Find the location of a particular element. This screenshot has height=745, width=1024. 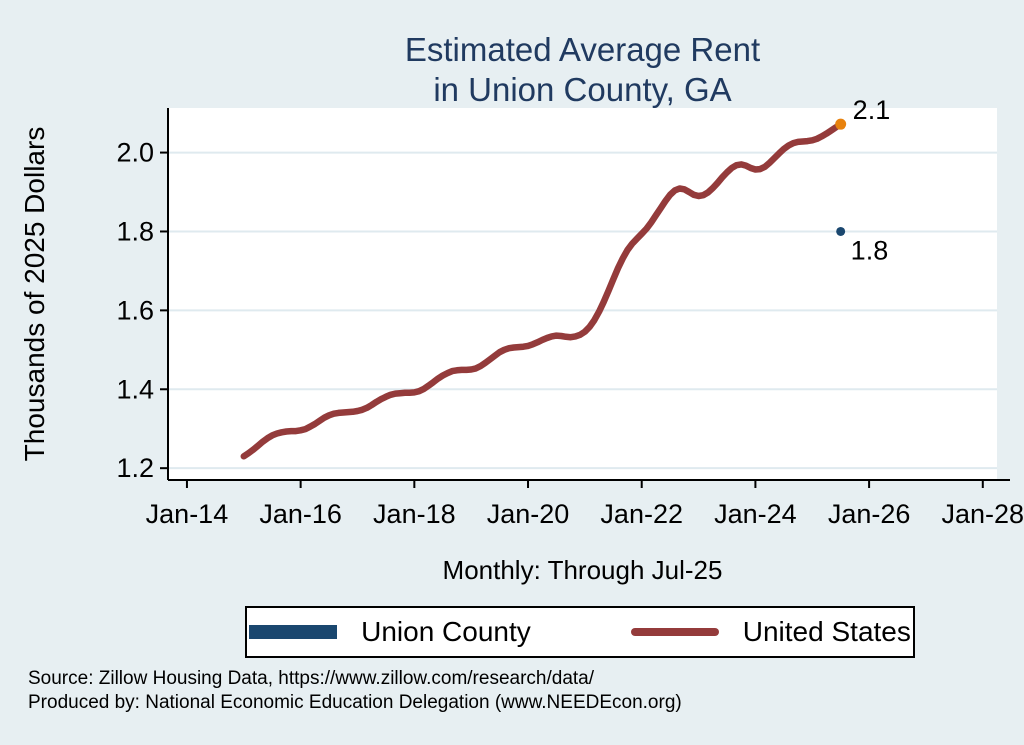

y-tick-label: 2.0 is located at coordinates (135, 153).